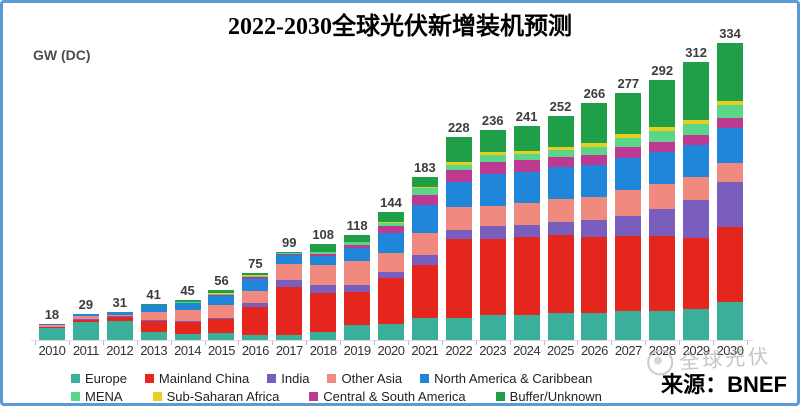  Describe the element at coordinates (392, 340) in the screenshot. I see `x-axis-line` at that location.